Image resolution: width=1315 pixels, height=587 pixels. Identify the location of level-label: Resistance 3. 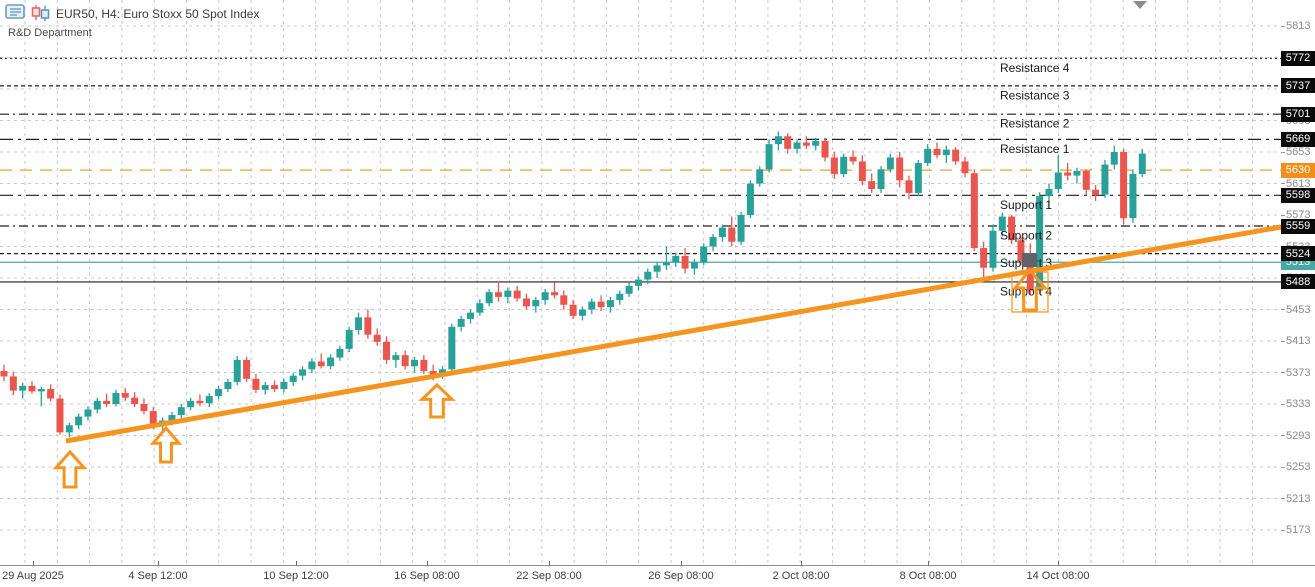
(1035, 95).